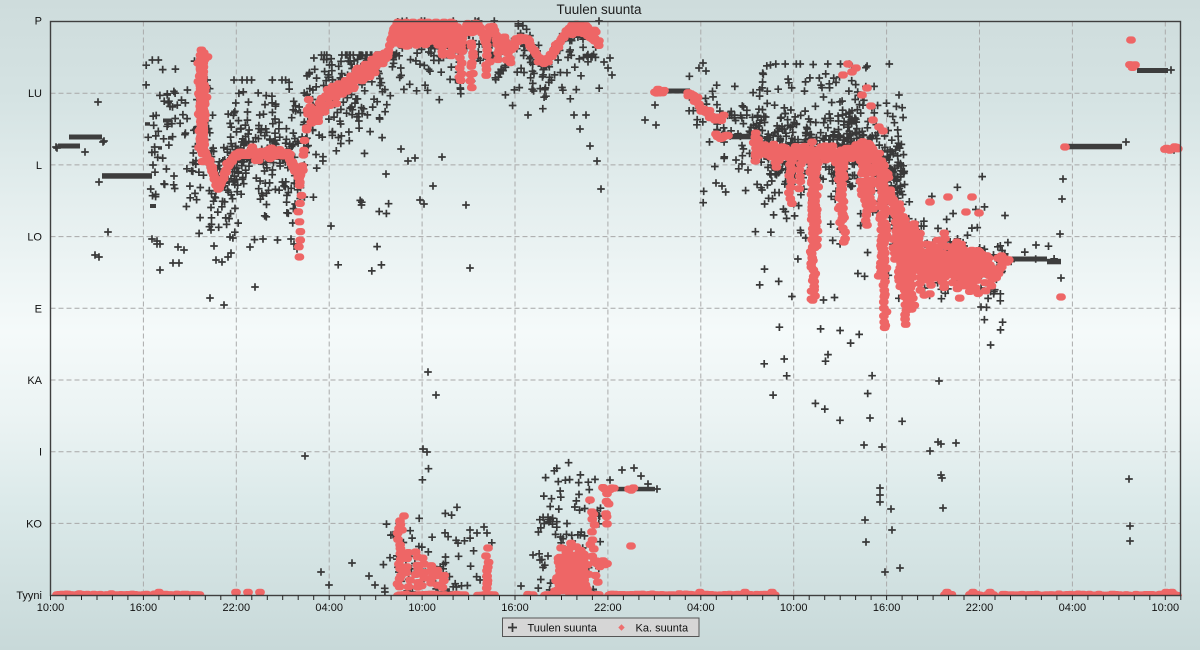 This screenshot has width=1200, height=655. Describe the element at coordinates (34, 238) in the screenshot. I see `svg-text: LO` at that location.